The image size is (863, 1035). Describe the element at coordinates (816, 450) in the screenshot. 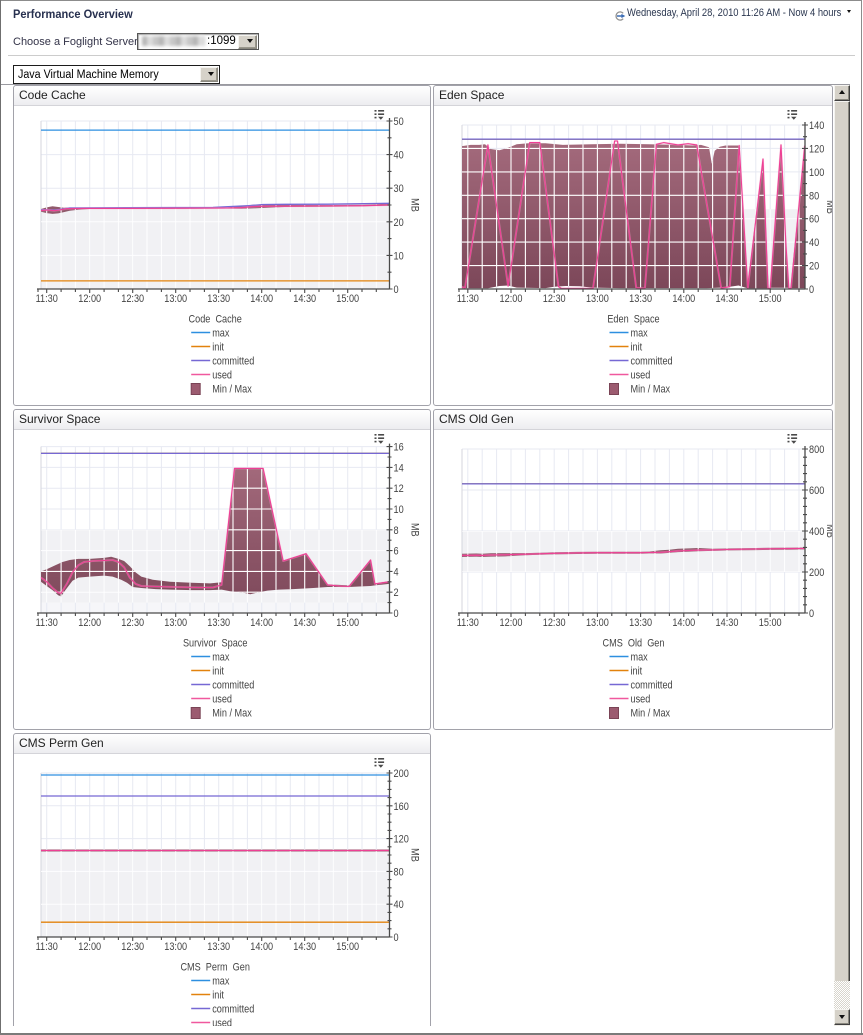

I see `svg-text: 800` at that location.